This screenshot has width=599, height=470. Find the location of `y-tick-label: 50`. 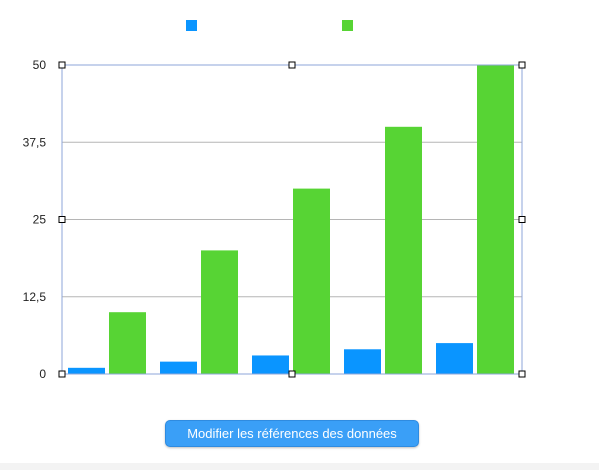

y-tick-label: 50 is located at coordinates (40, 65).